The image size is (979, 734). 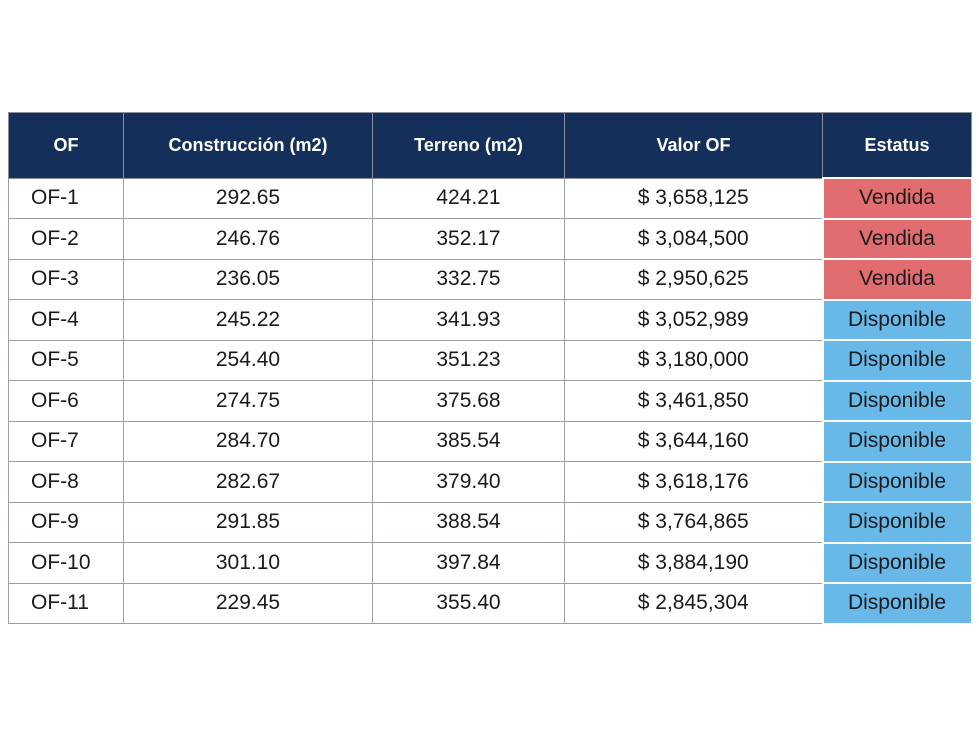 I want to click on table-row: OF-6 274.75 375.68 $ 3,461,850 Disponible, so click(x=490, y=400).